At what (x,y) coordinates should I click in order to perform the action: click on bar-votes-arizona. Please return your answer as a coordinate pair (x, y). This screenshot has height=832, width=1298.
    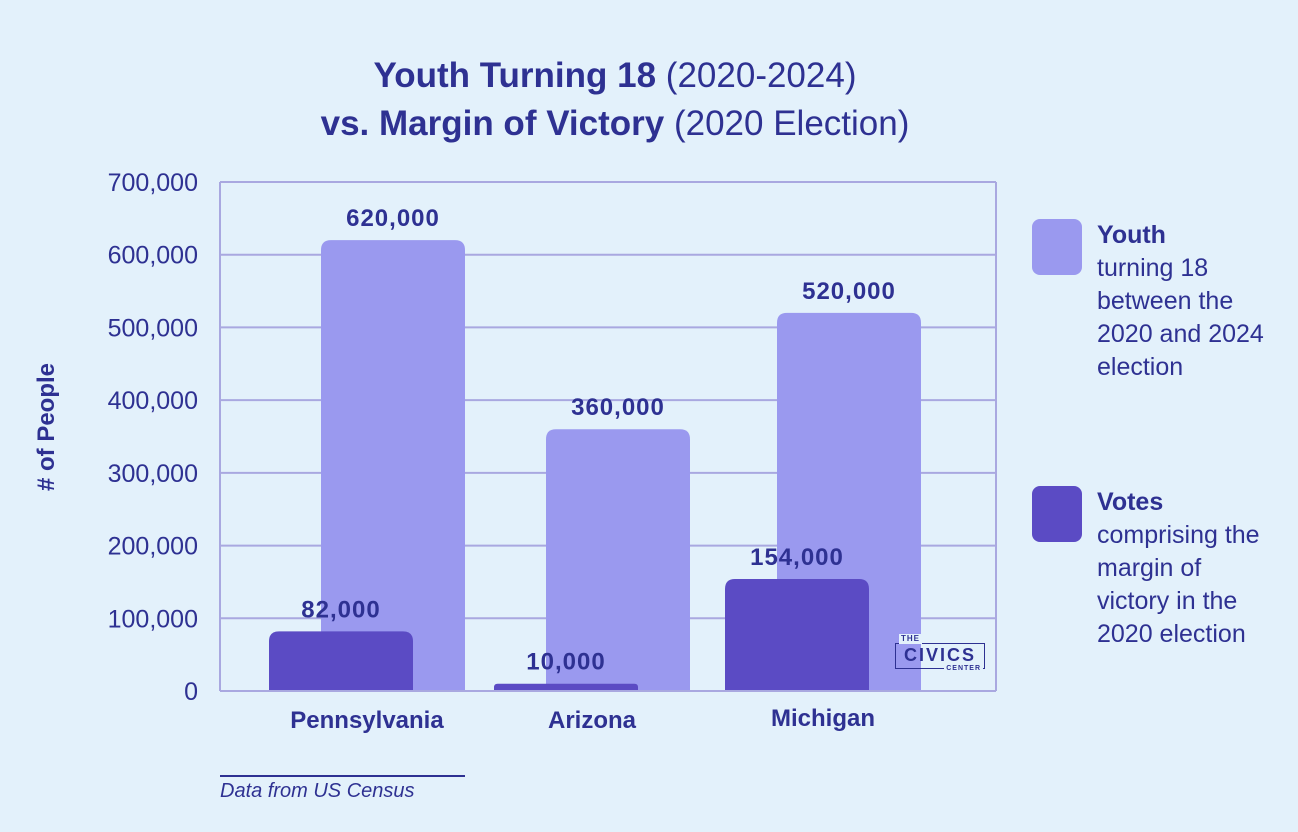
    Looking at the image, I should click on (566, 687).